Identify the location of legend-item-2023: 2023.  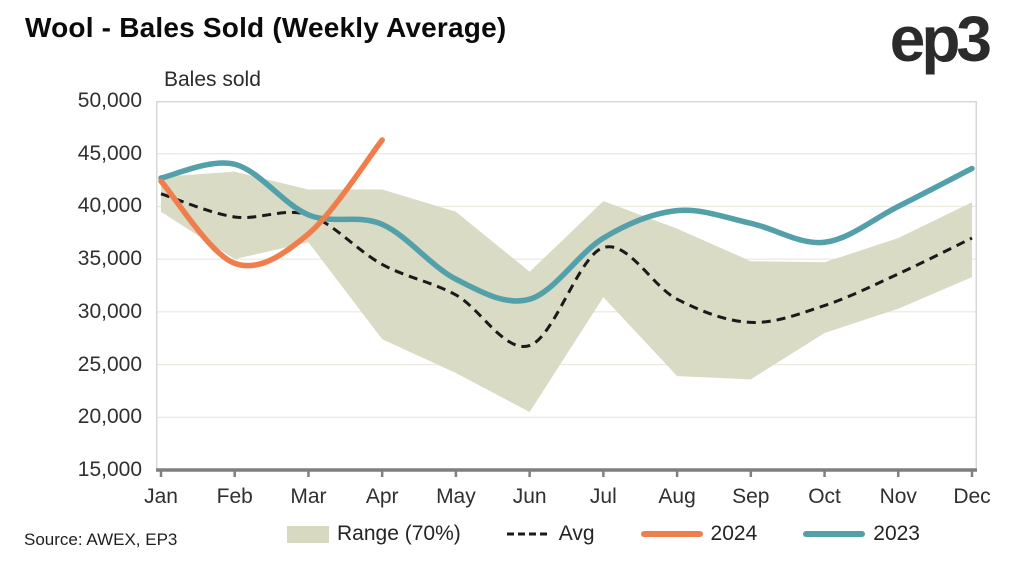
(861, 534).